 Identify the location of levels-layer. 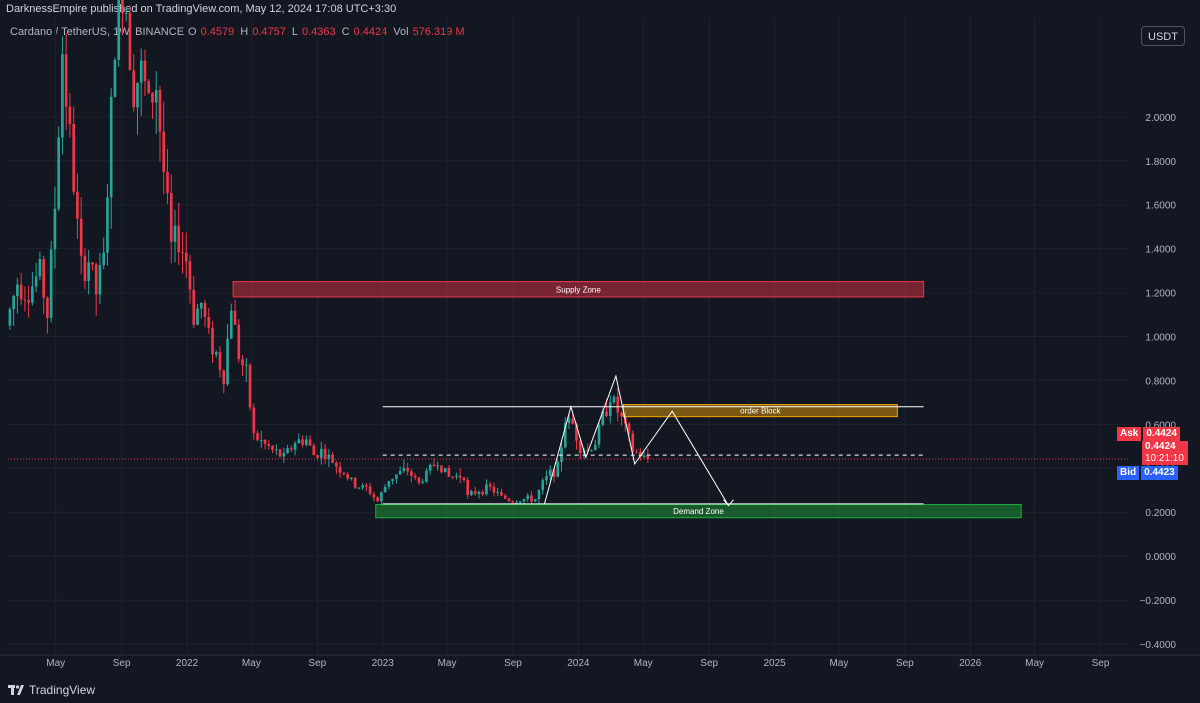
(569, 455).